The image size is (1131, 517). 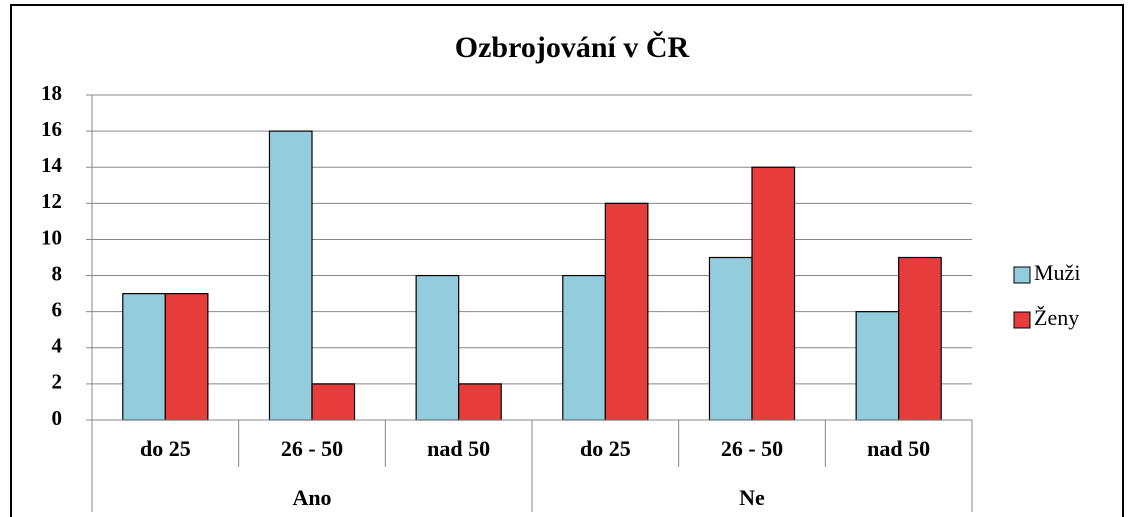 What do you see at coordinates (572, 47) in the screenshot?
I see `chart-title: Ozbrojování v ČR` at bounding box center [572, 47].